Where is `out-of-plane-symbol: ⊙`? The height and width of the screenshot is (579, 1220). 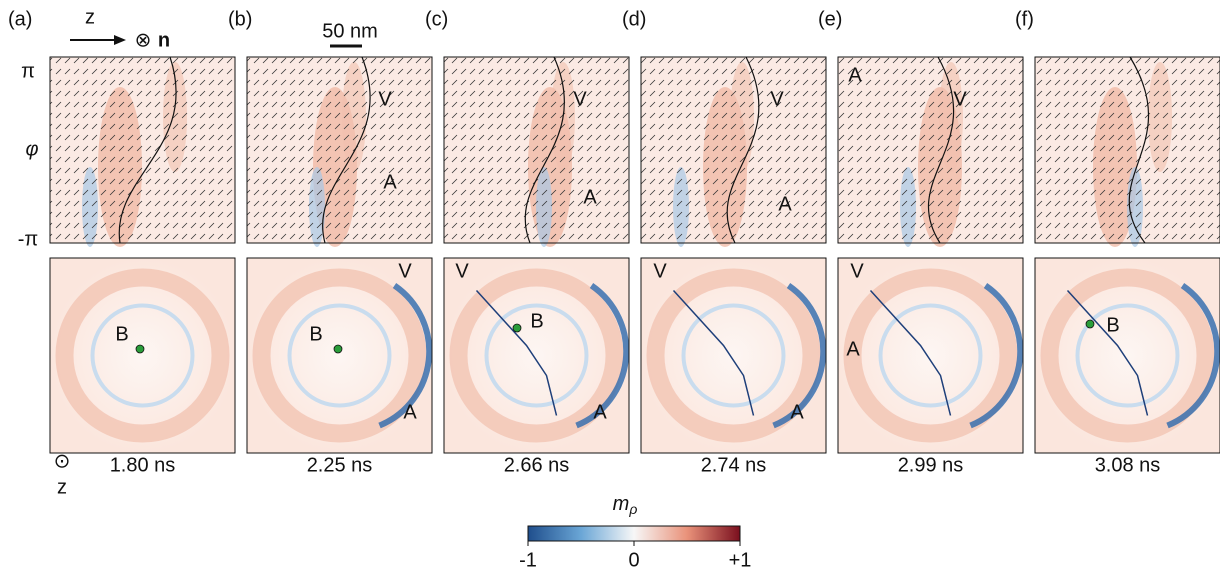
out-of-plane-symbol: ⊙ is located at coordinates (62, 461).